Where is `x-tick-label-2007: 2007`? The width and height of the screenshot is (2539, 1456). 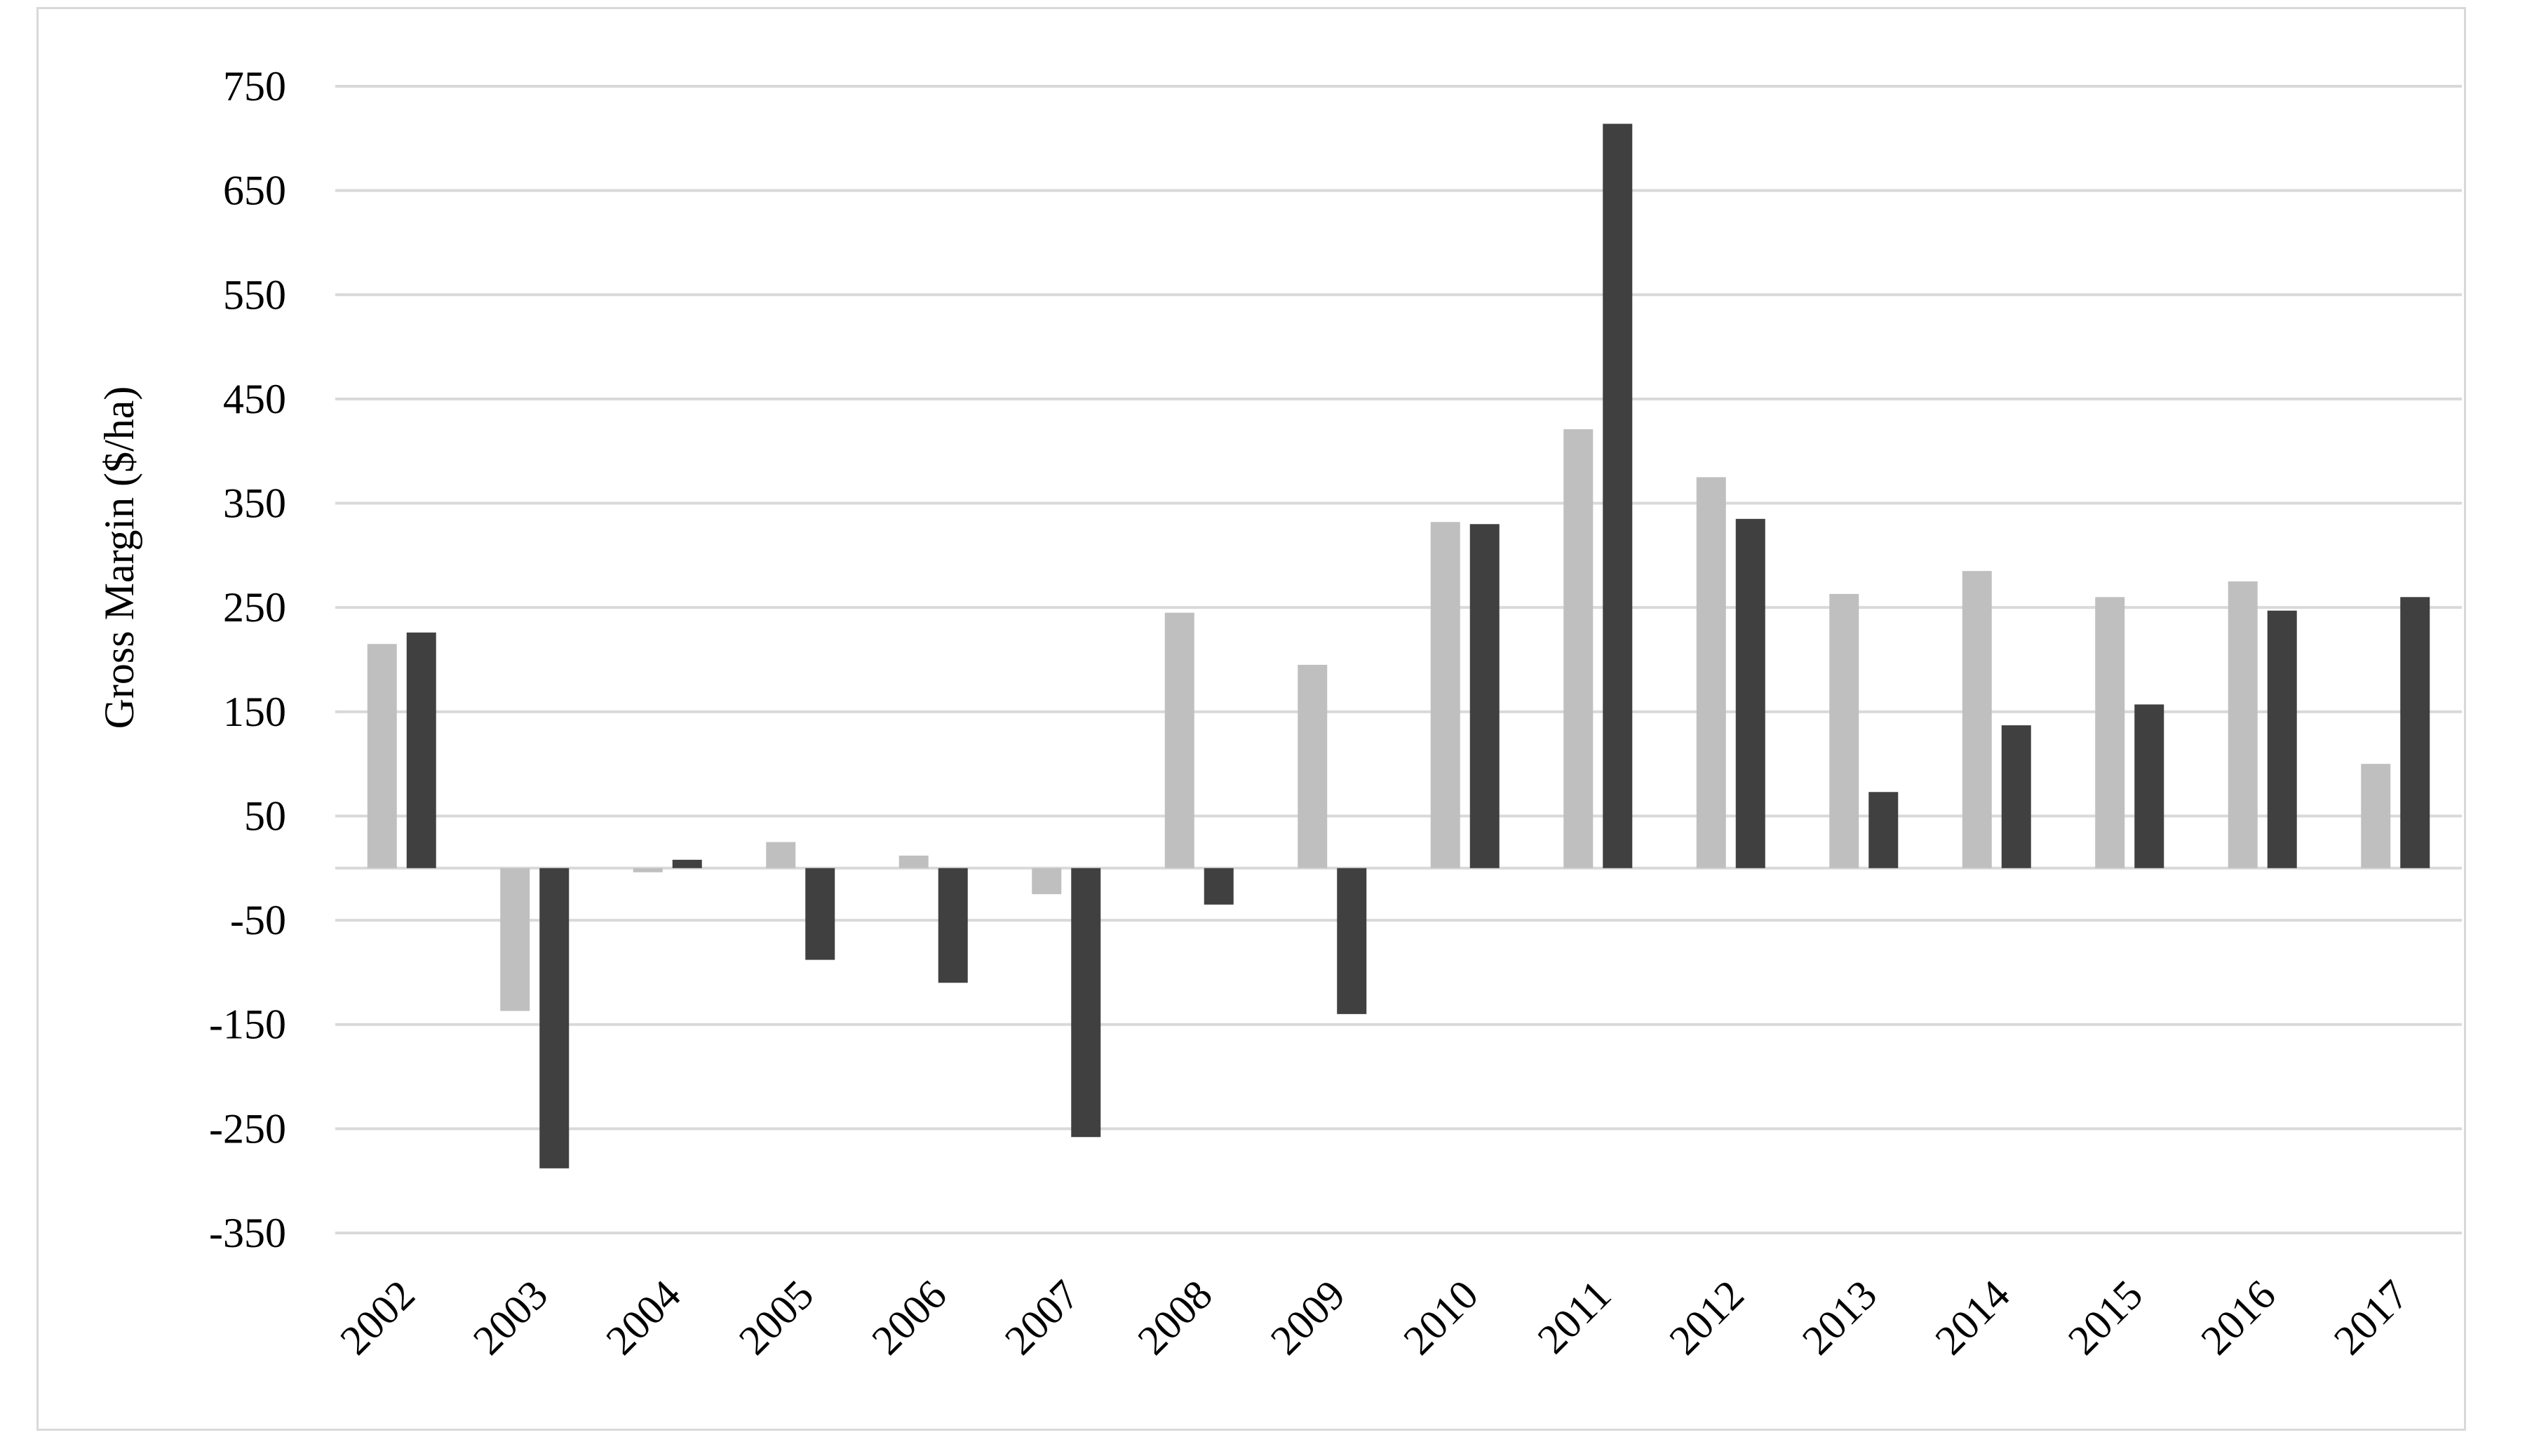
x-tick-label-2007: 2007 is located at coordinates (1042, 1318).